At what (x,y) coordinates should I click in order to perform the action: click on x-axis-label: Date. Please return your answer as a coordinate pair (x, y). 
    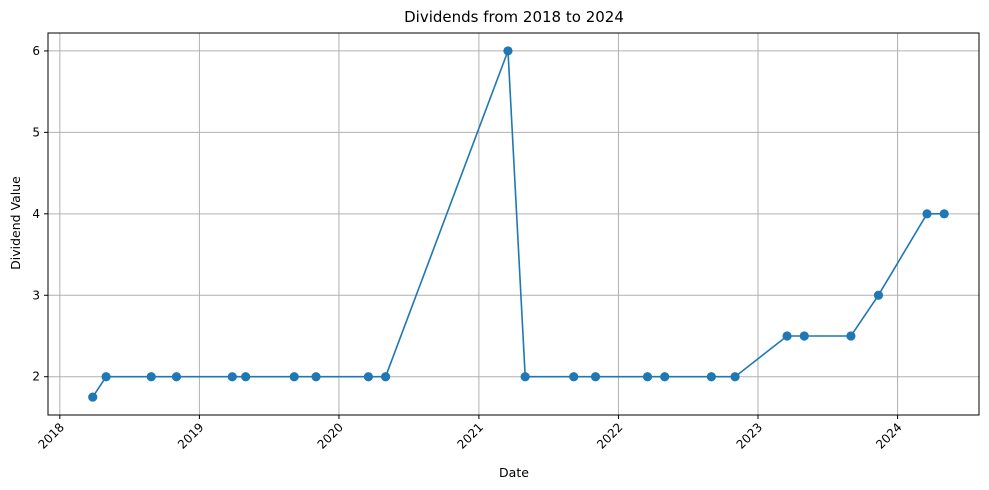
    Looking at the image, I should click on (514, 472).